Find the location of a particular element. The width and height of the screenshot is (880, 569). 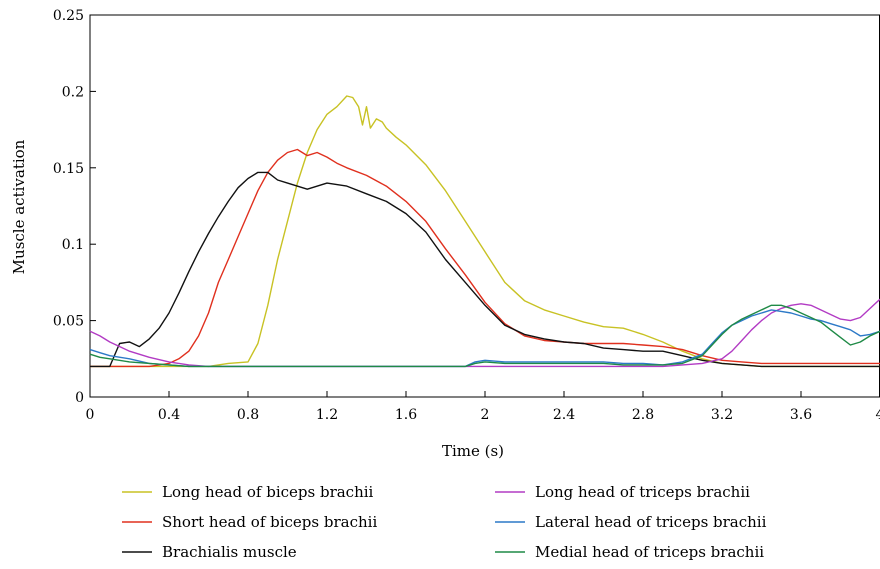

x-tick-label: 0 is located at coordinates (90, 415).